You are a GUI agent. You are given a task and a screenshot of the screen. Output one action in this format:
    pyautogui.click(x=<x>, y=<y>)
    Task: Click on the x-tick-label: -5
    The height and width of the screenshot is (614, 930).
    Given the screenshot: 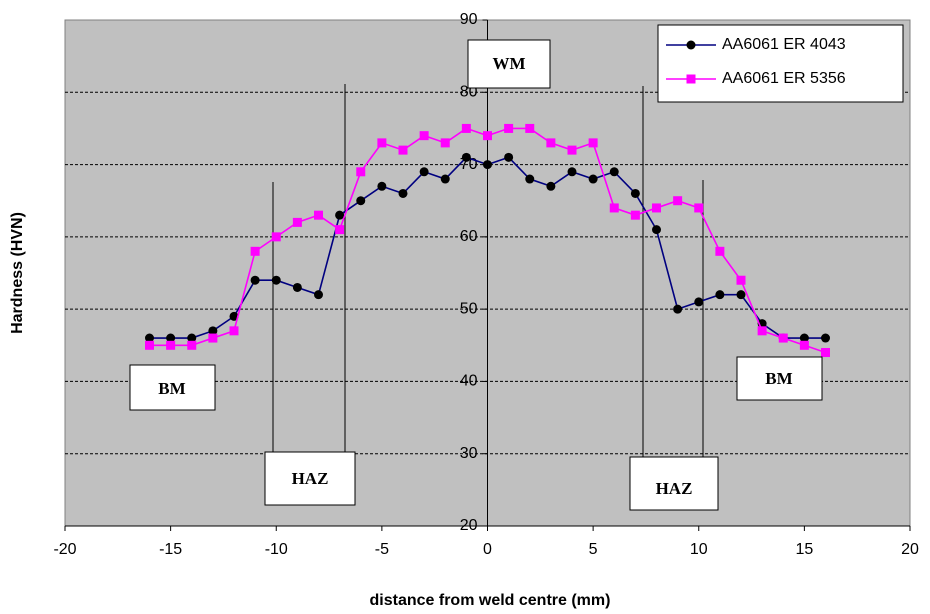 What is the action you would take?
    pyautogui.click(x=382, y=549)
    